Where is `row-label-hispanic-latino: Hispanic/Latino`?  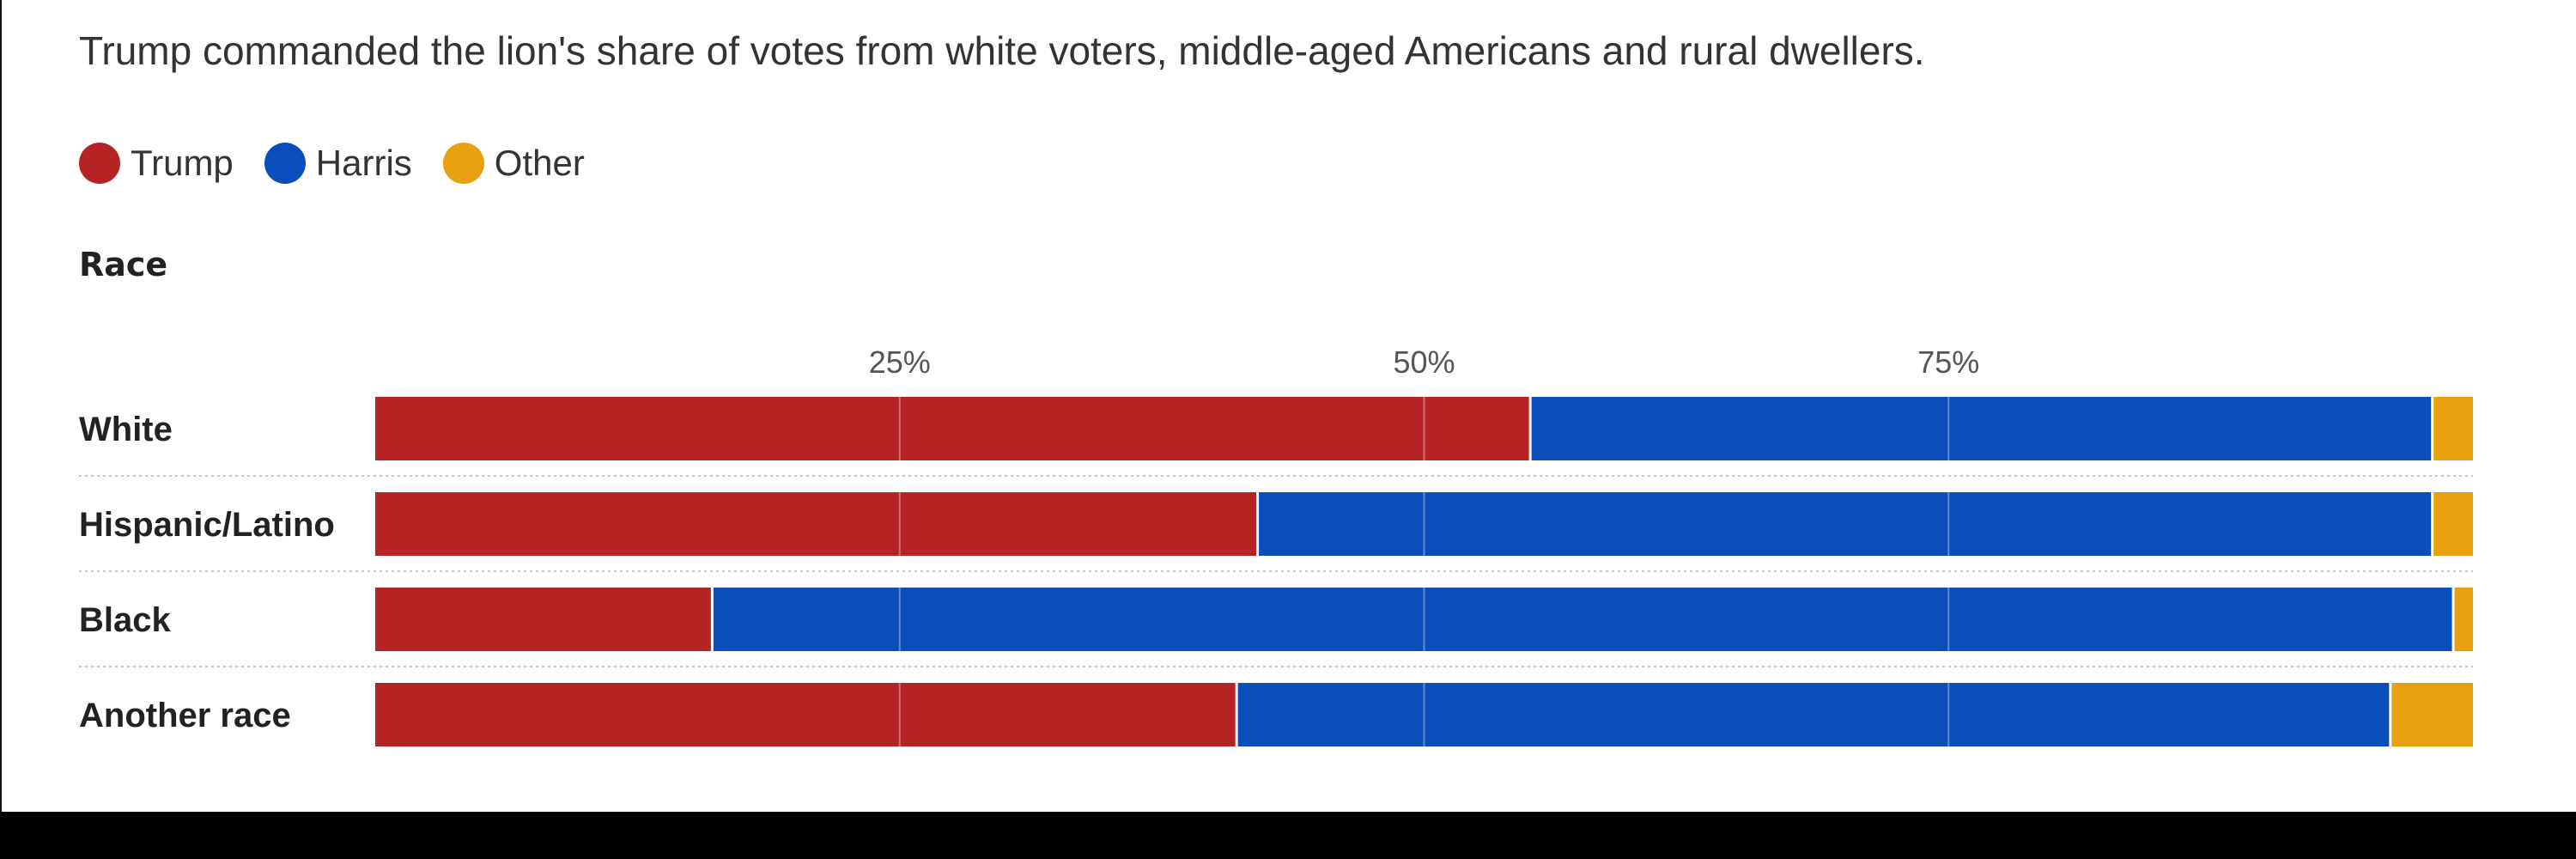
row-label-hispanic-latino: Hispanic/Latino is located at coordinates (207, 525).